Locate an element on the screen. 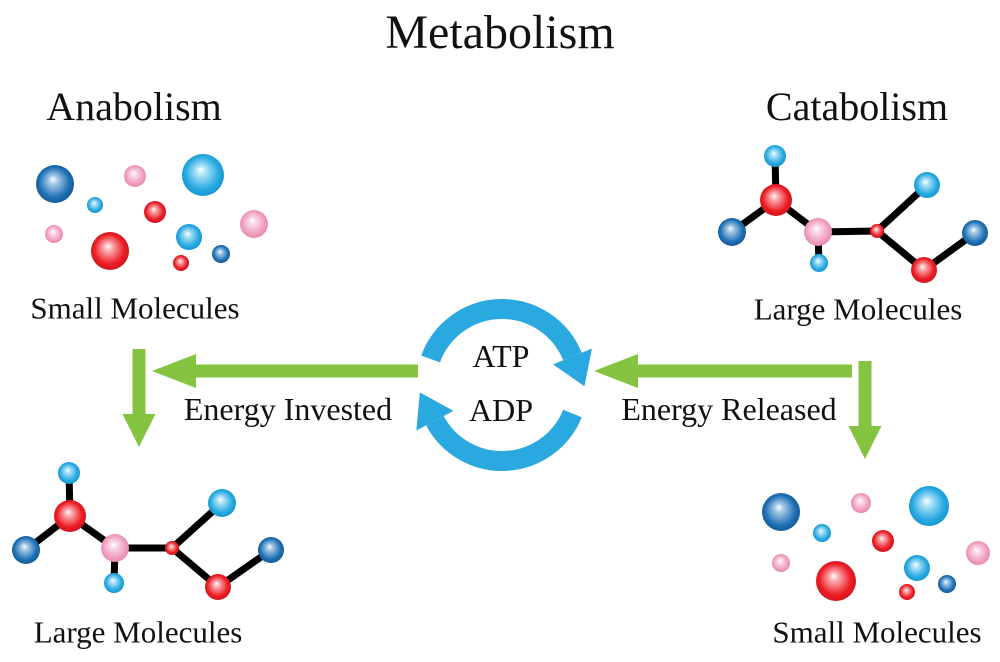 Image resolution: width=1000 pixels, height=662 pixels. catabolism-down-arrow is located at coordinates (865, 410).